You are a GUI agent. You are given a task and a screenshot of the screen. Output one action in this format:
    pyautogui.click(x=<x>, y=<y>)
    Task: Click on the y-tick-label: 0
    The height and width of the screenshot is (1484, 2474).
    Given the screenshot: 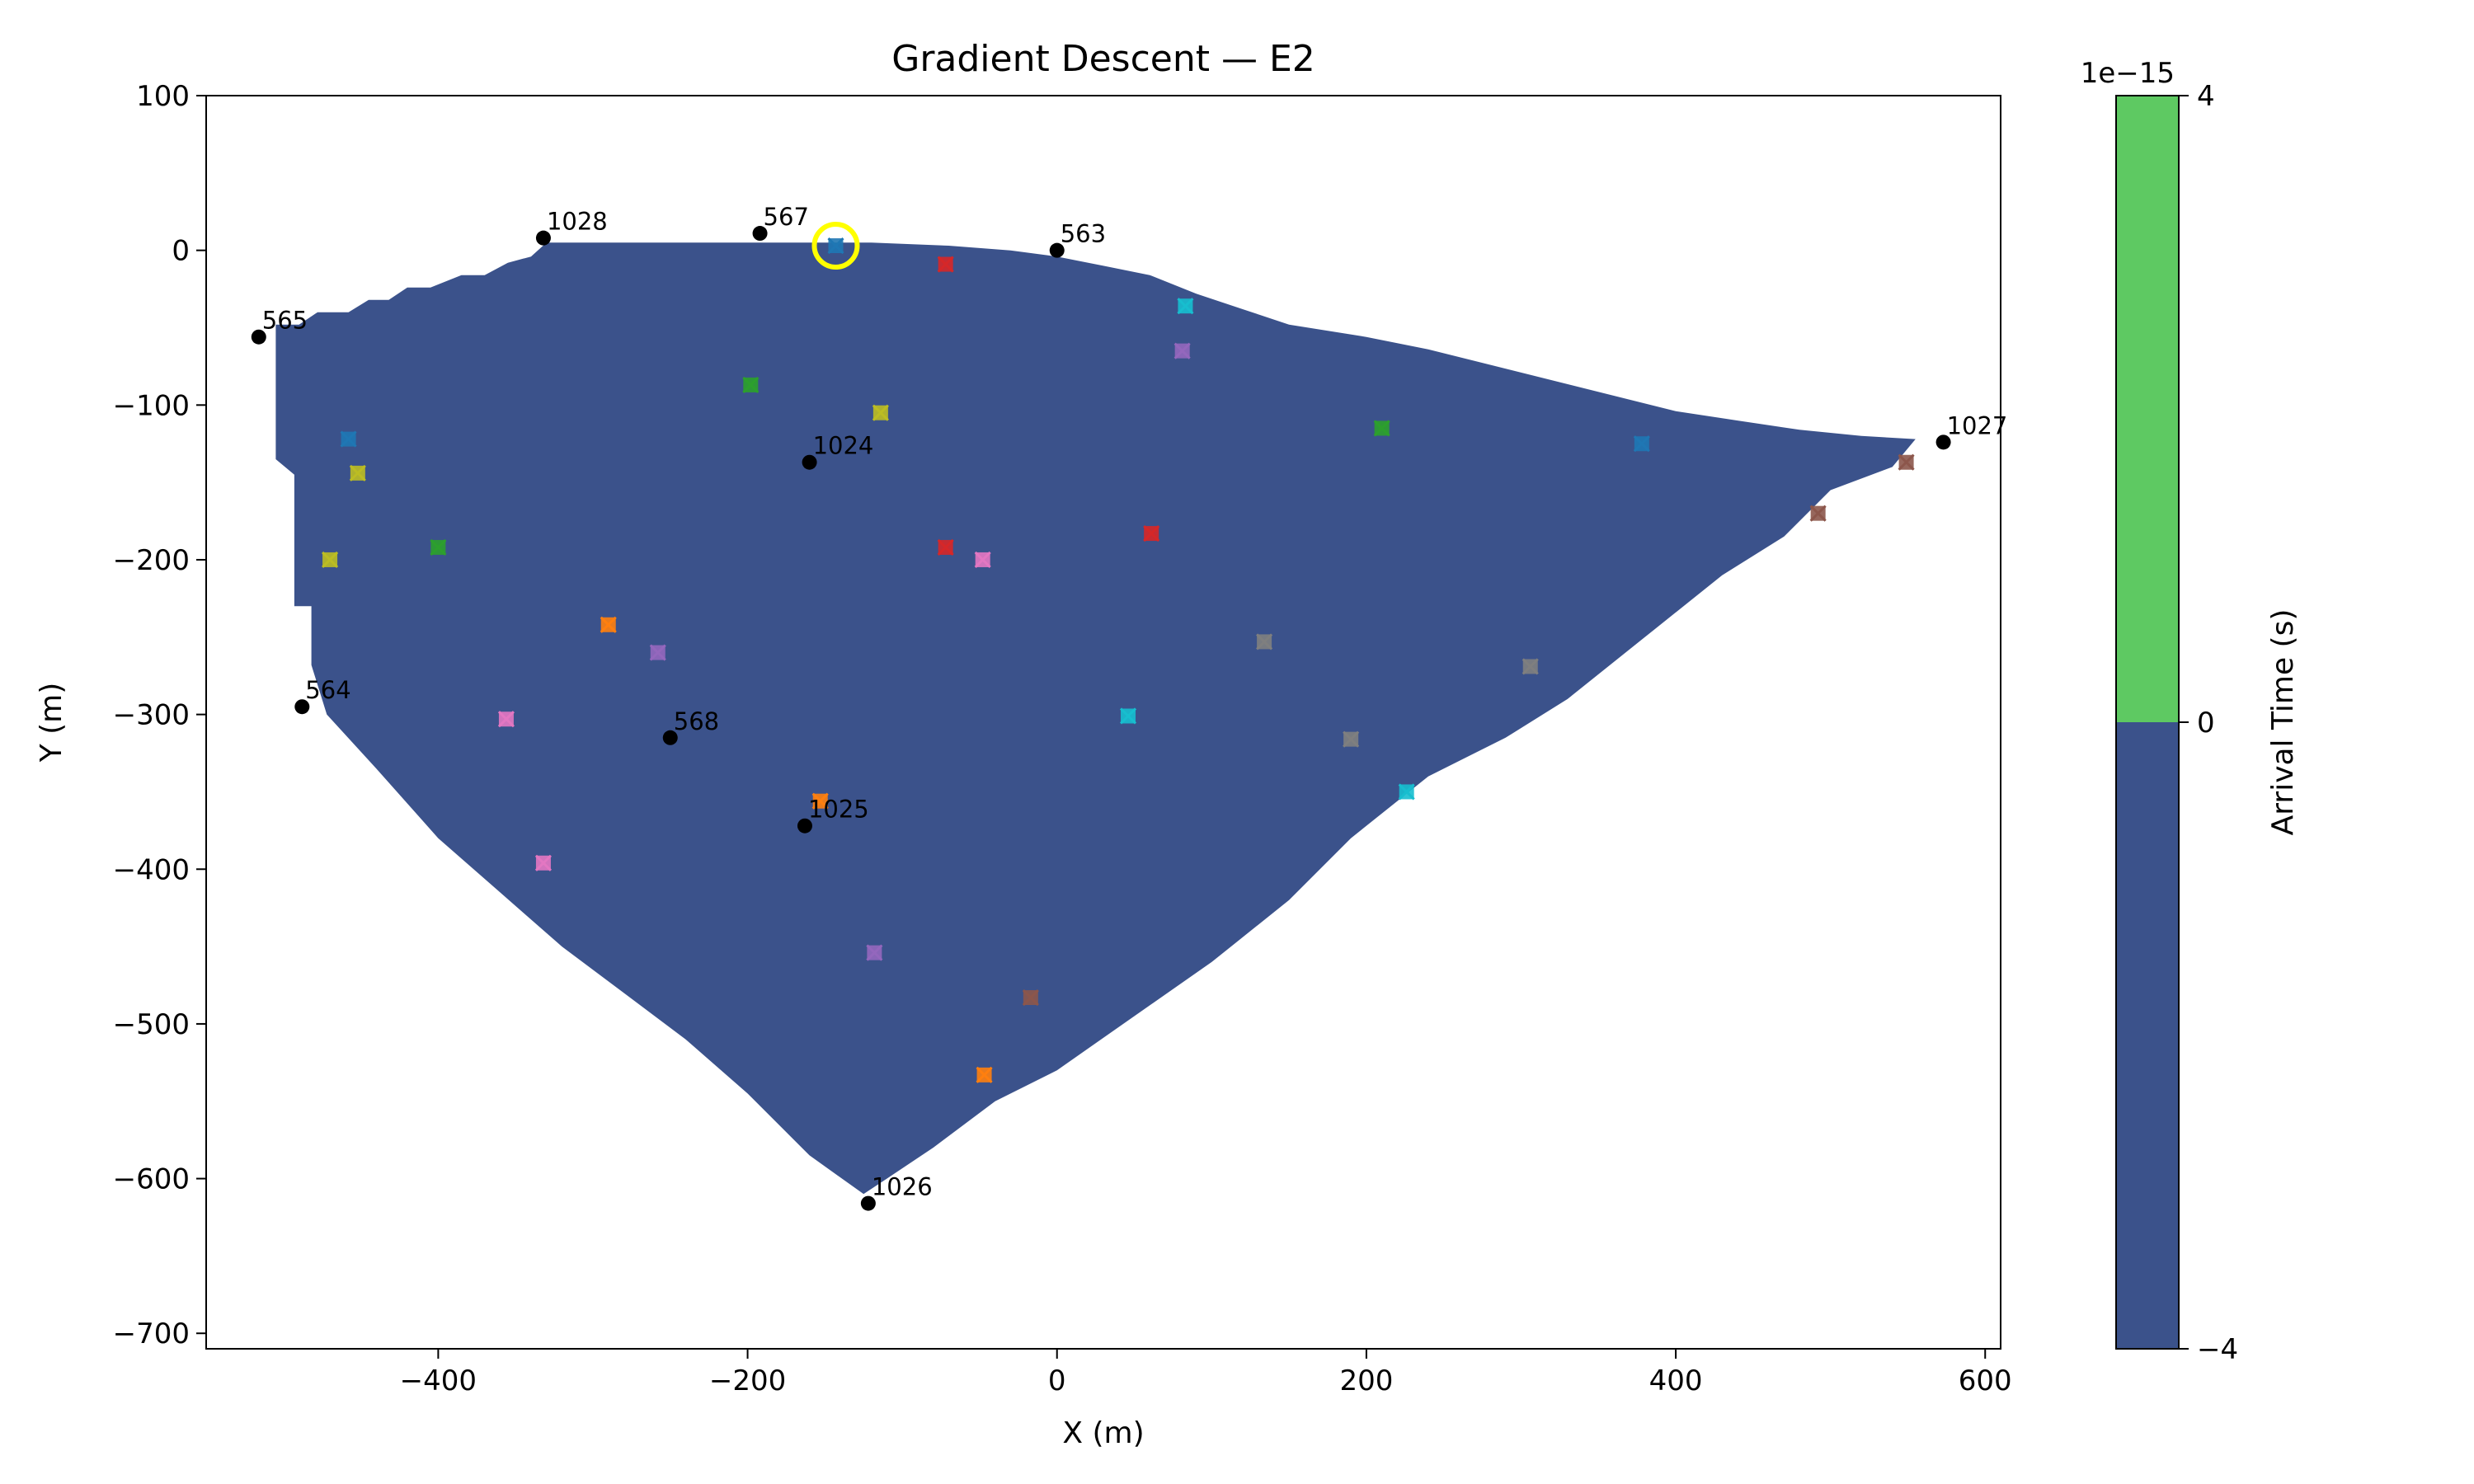 What is the action you would take?
    pyautogui.click(x=181, y=251)
    